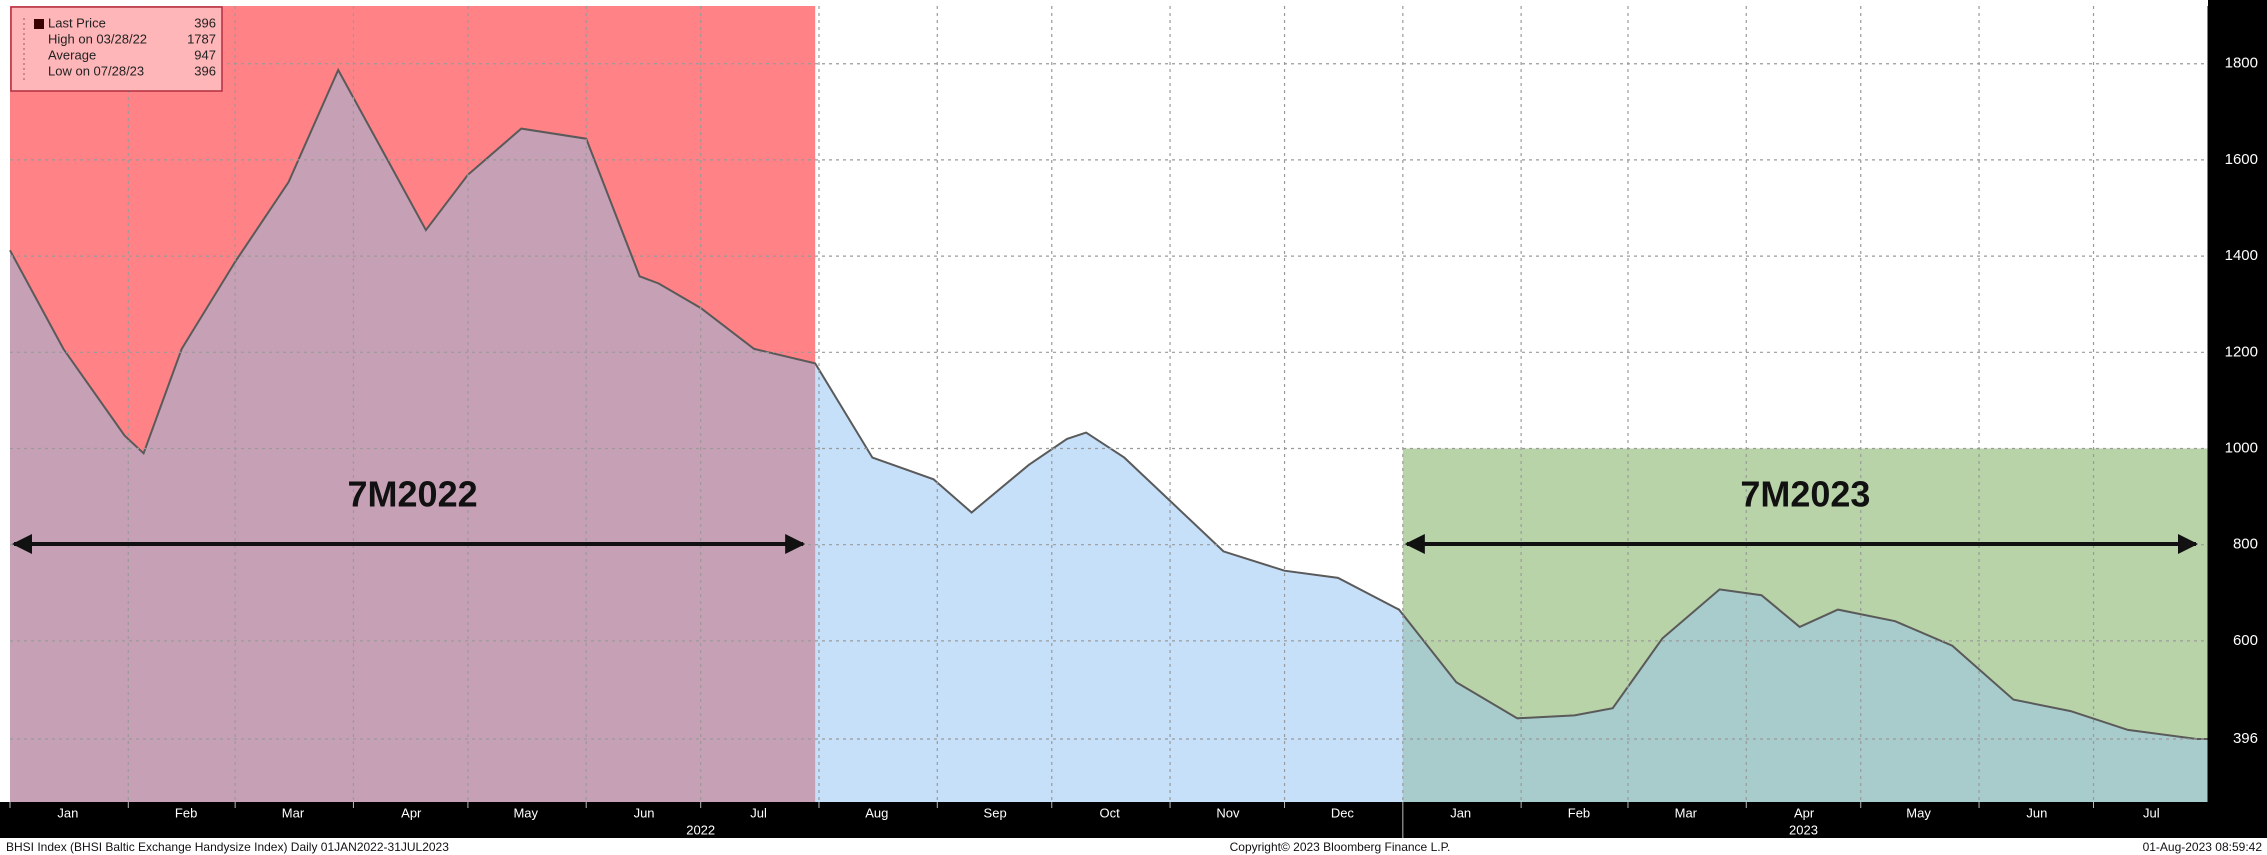 The height and width of the screenshot is (855, 2267). I want to click on x-tick-label: Dec, so click(1343, 812).